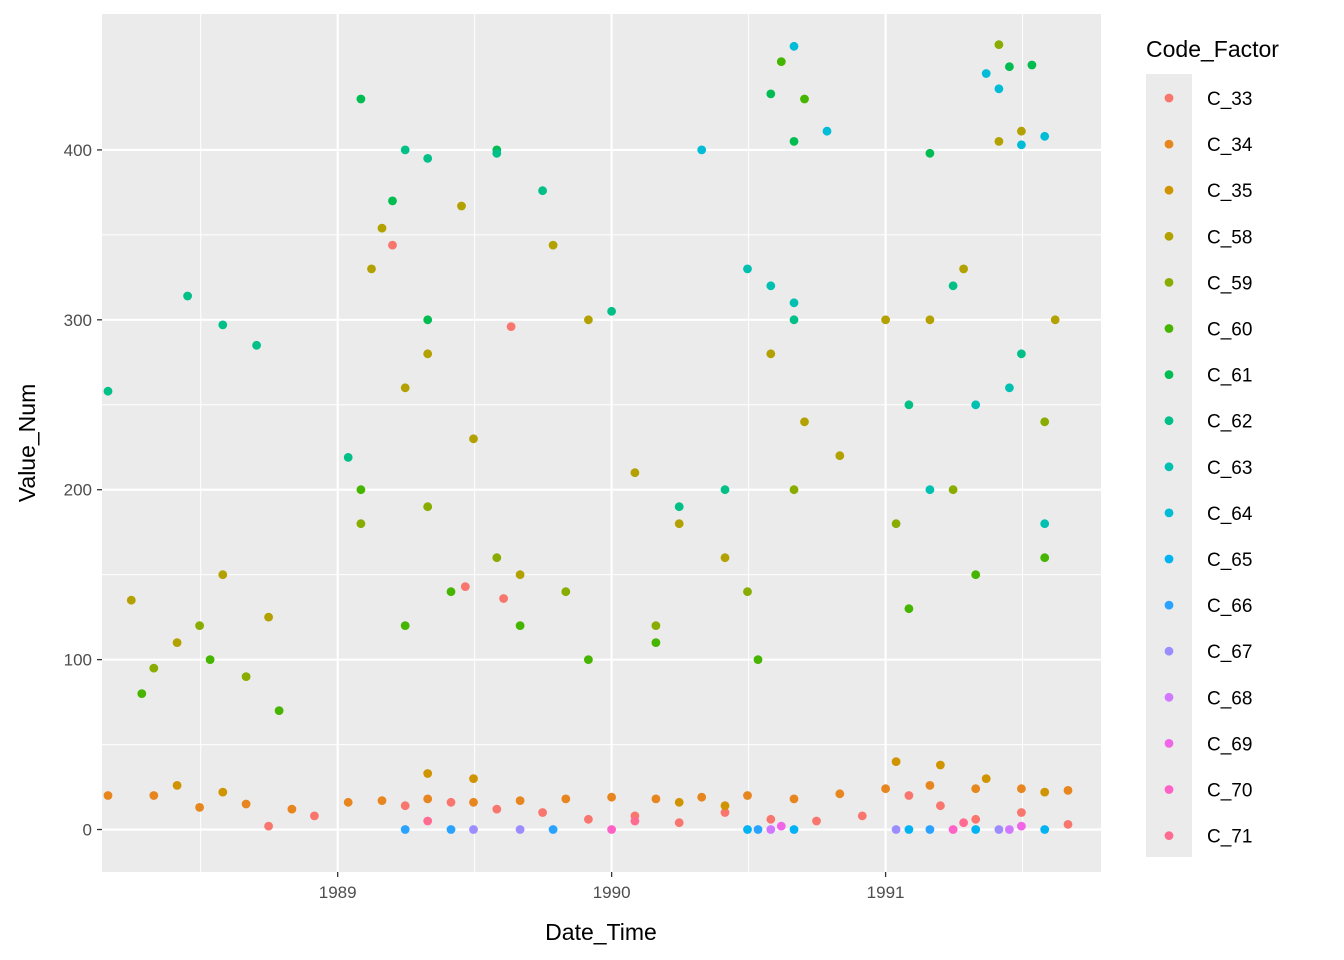 The width and height of the screenshot is (1344, 960). Describe the element at coordinates (1229, 376) in the screenshot. I see `legend-label: C_61` at that location.